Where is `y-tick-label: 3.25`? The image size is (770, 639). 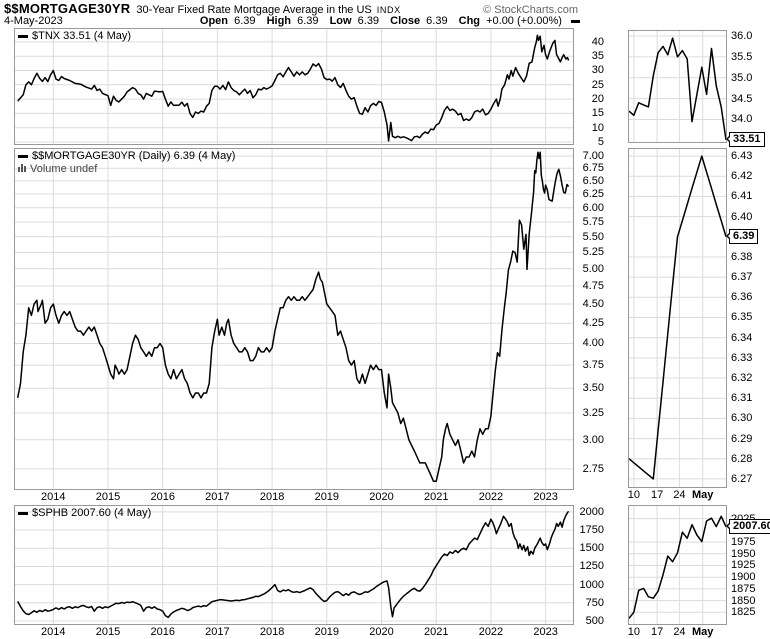
y-tick-label: 3.25 is located at coordinates (593, 412).